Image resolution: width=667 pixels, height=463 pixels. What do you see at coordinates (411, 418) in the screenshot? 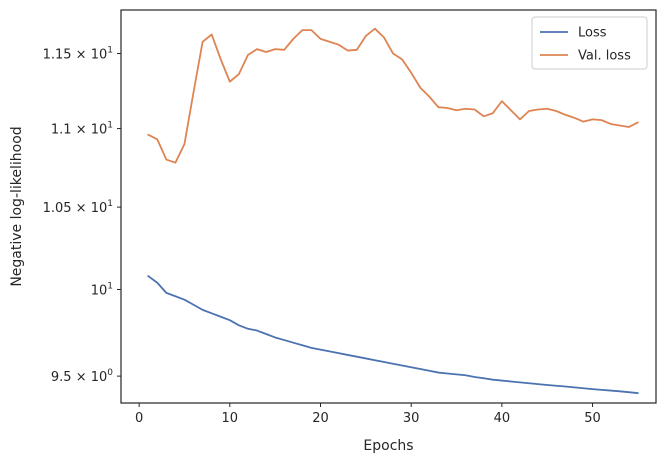
I see `x-tick-label: 30` at bounding box center [411, 418].